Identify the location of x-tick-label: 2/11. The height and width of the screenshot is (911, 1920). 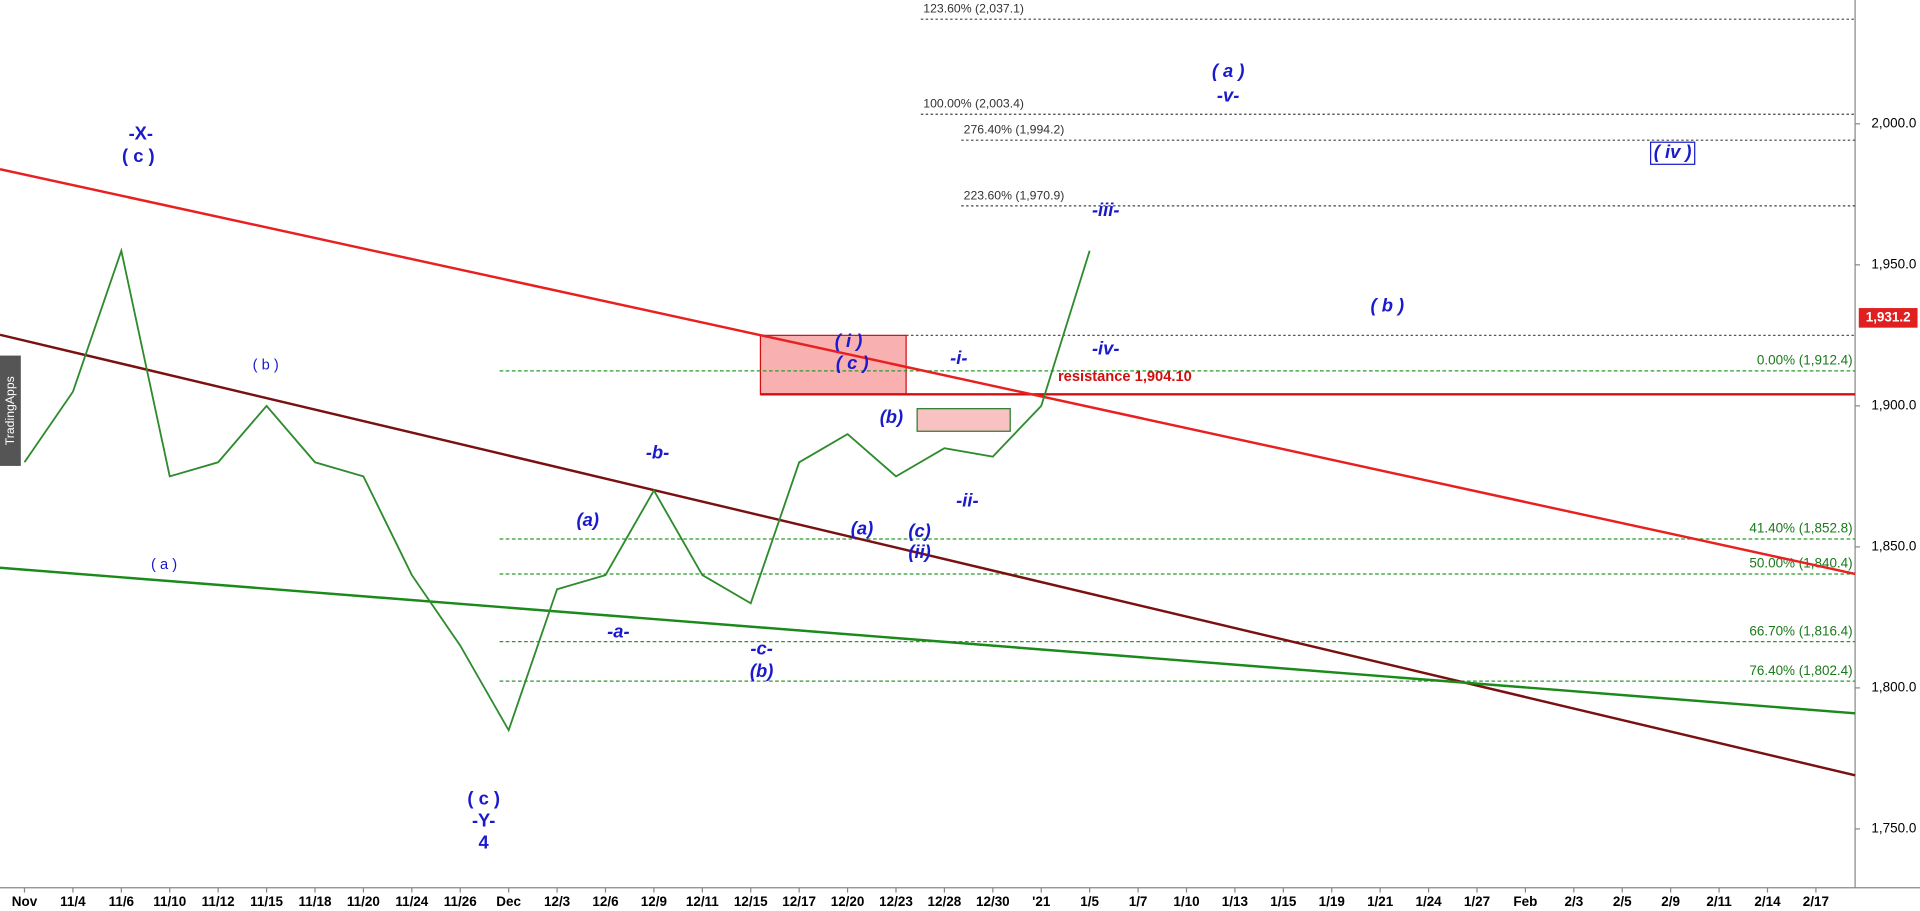
(1719, 901).